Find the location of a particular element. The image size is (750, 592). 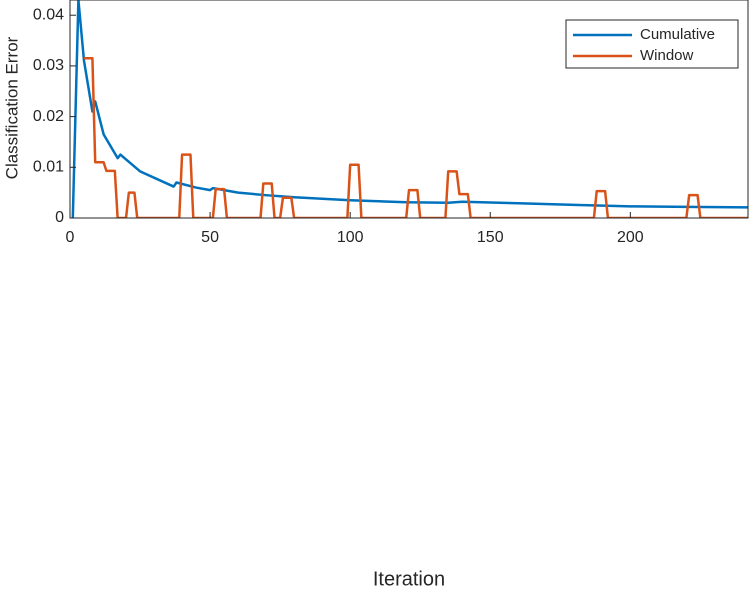

x-tick-label: 0 is located at coordinates (70, 237).